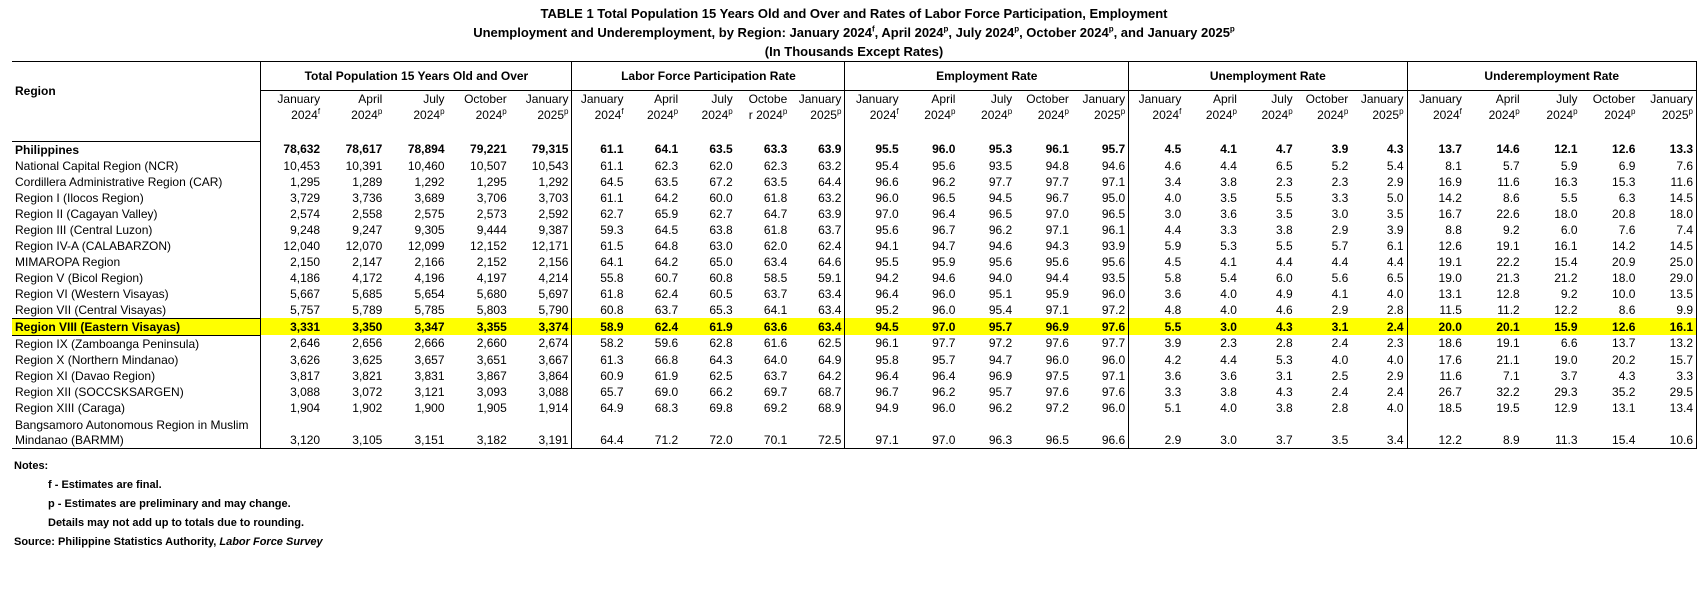 This screenshot has width=1708, height=616. I want to click on table-cell: 15.7, so click(1668, 359).